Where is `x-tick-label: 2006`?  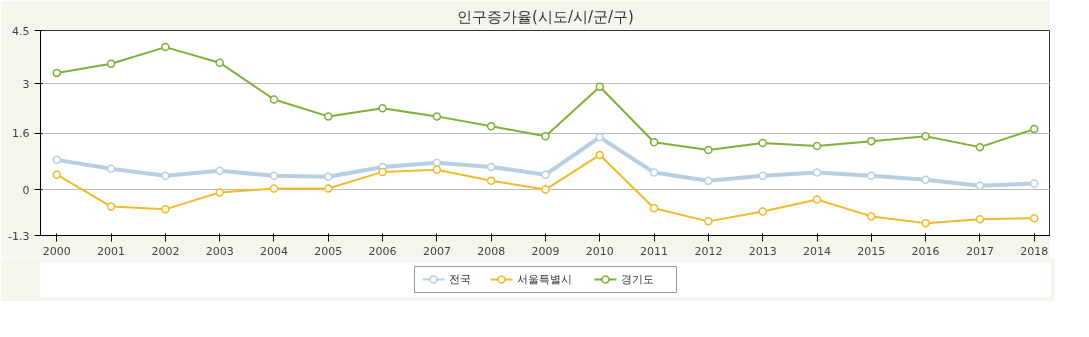 x-tick-label: 2006 is located at coordinates (382, 251).